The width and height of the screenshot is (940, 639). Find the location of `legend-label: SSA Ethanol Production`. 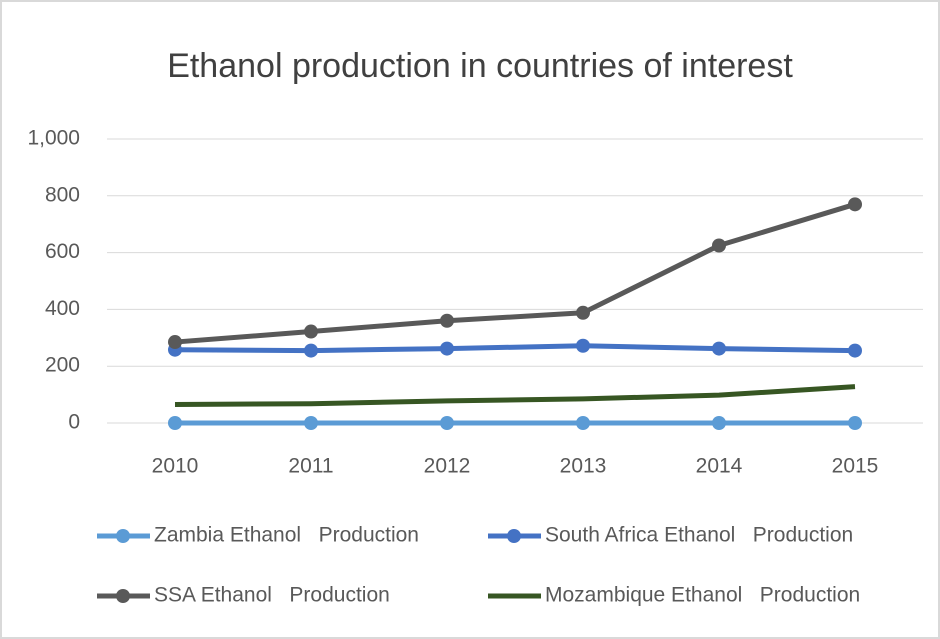

legend-label: SSA Ethanol Production is located at coordinates (272, 595).